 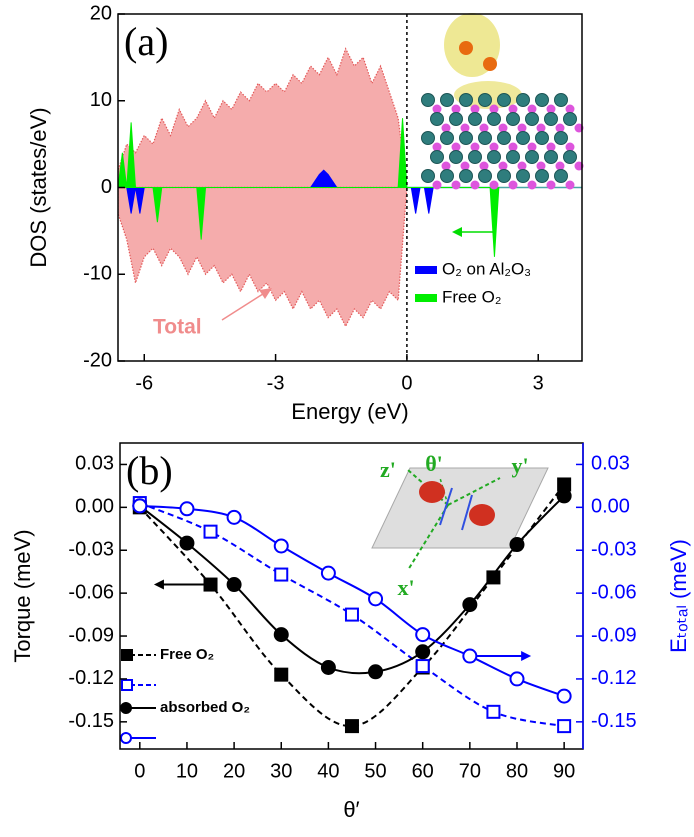 I want to click on inset-label: θ', so click(x=434, y=463).